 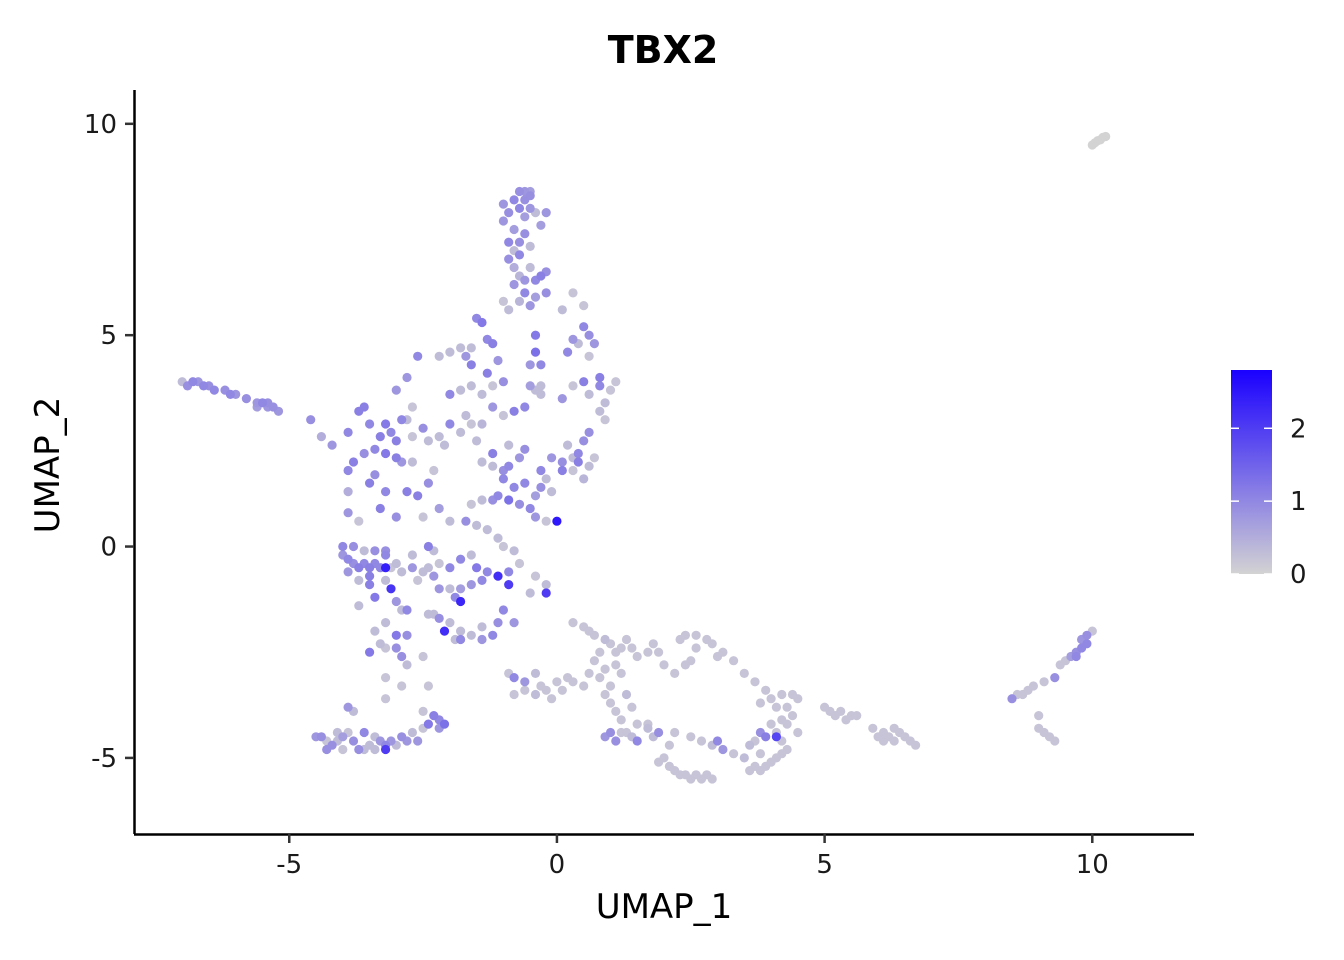 I want to click on x-tick-label: 10, so click(x=1092, y=865).